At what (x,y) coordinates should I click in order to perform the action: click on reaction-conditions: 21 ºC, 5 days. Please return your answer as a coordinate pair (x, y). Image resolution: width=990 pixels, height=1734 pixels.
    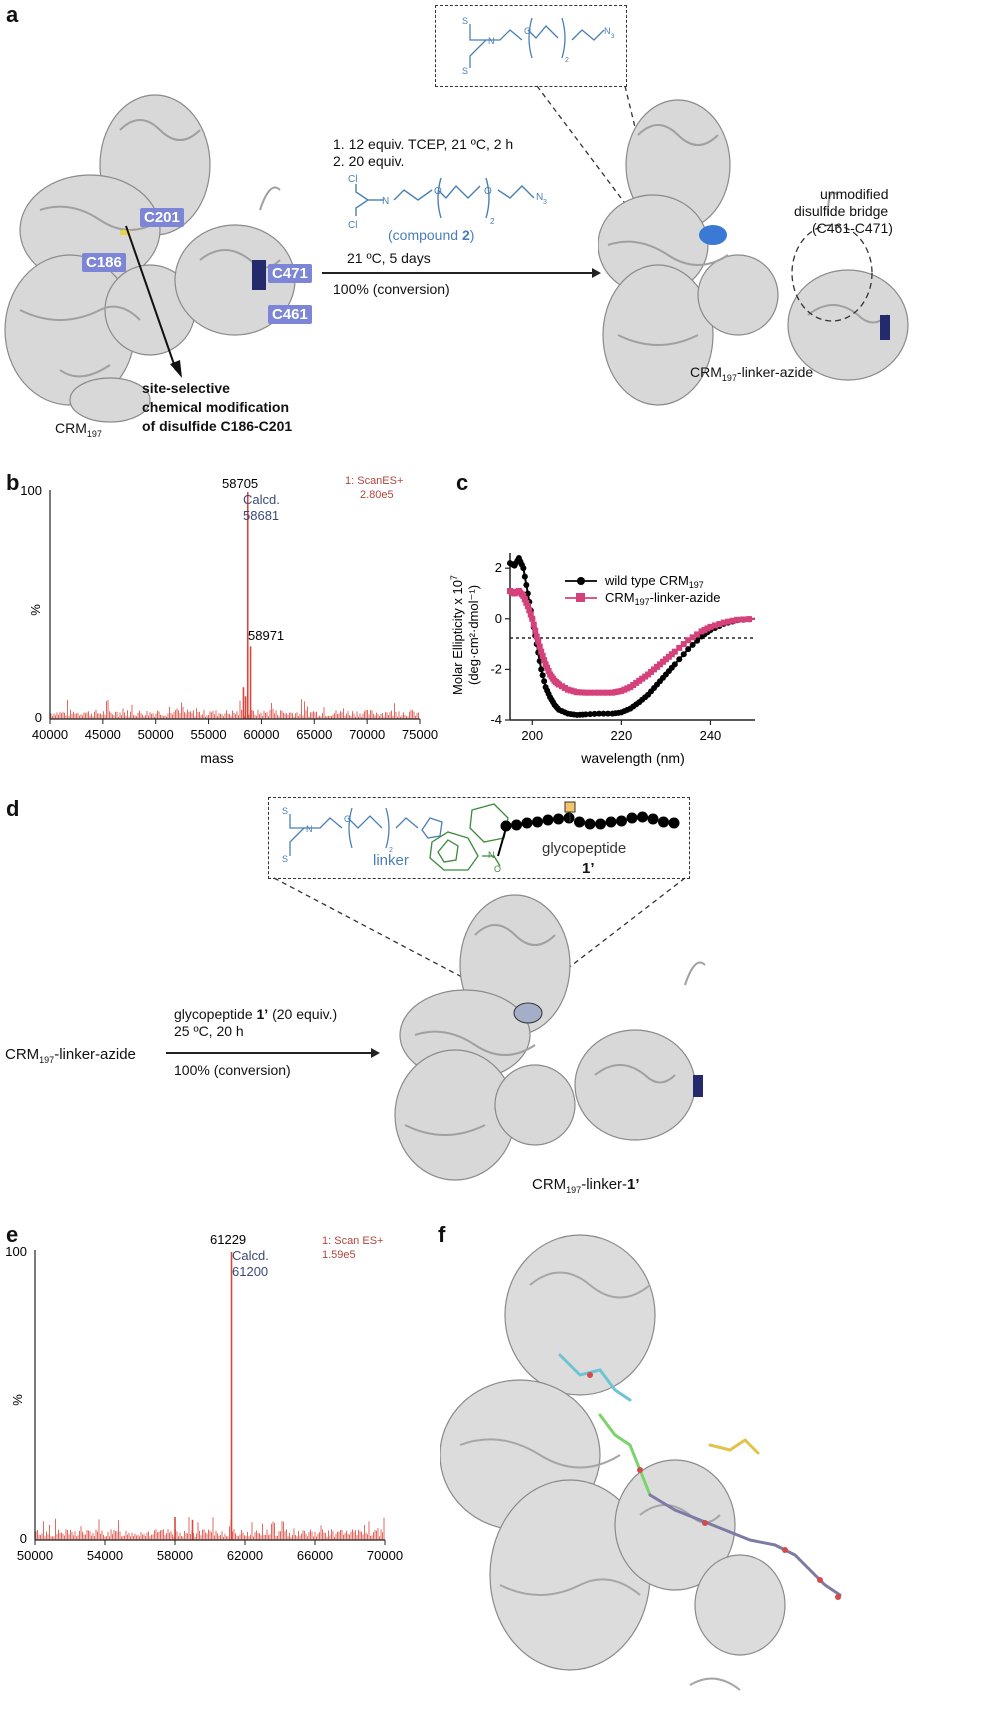
    Looking at the image, I should click on (389, 258).